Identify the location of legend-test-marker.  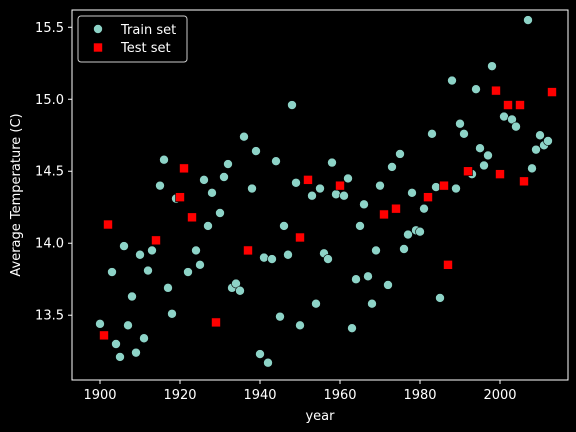
(98, 47).